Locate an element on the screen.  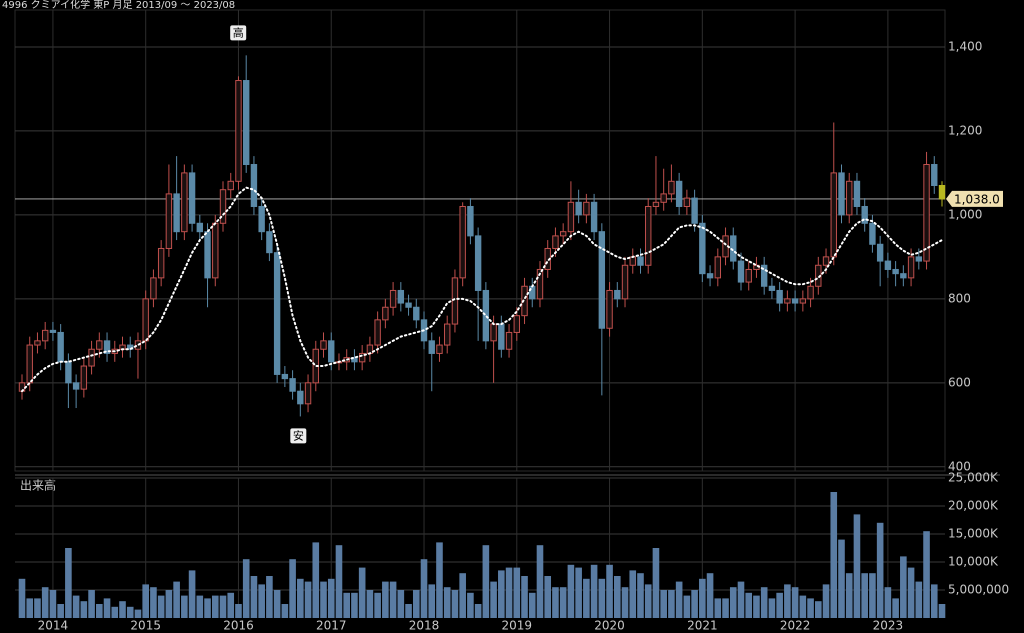
x-tick-label: 2015 is located at coordinates (145, 626).